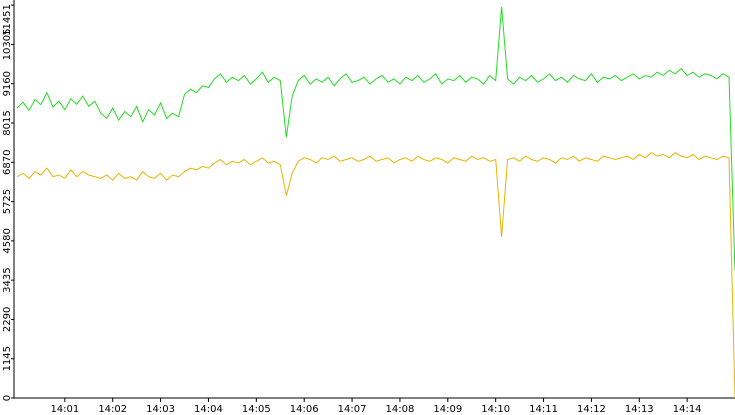  What do you see at coordinates (7, 162) in the screenshot?
I see `y-tick-label: 6870` at bounding box center [7, 162].